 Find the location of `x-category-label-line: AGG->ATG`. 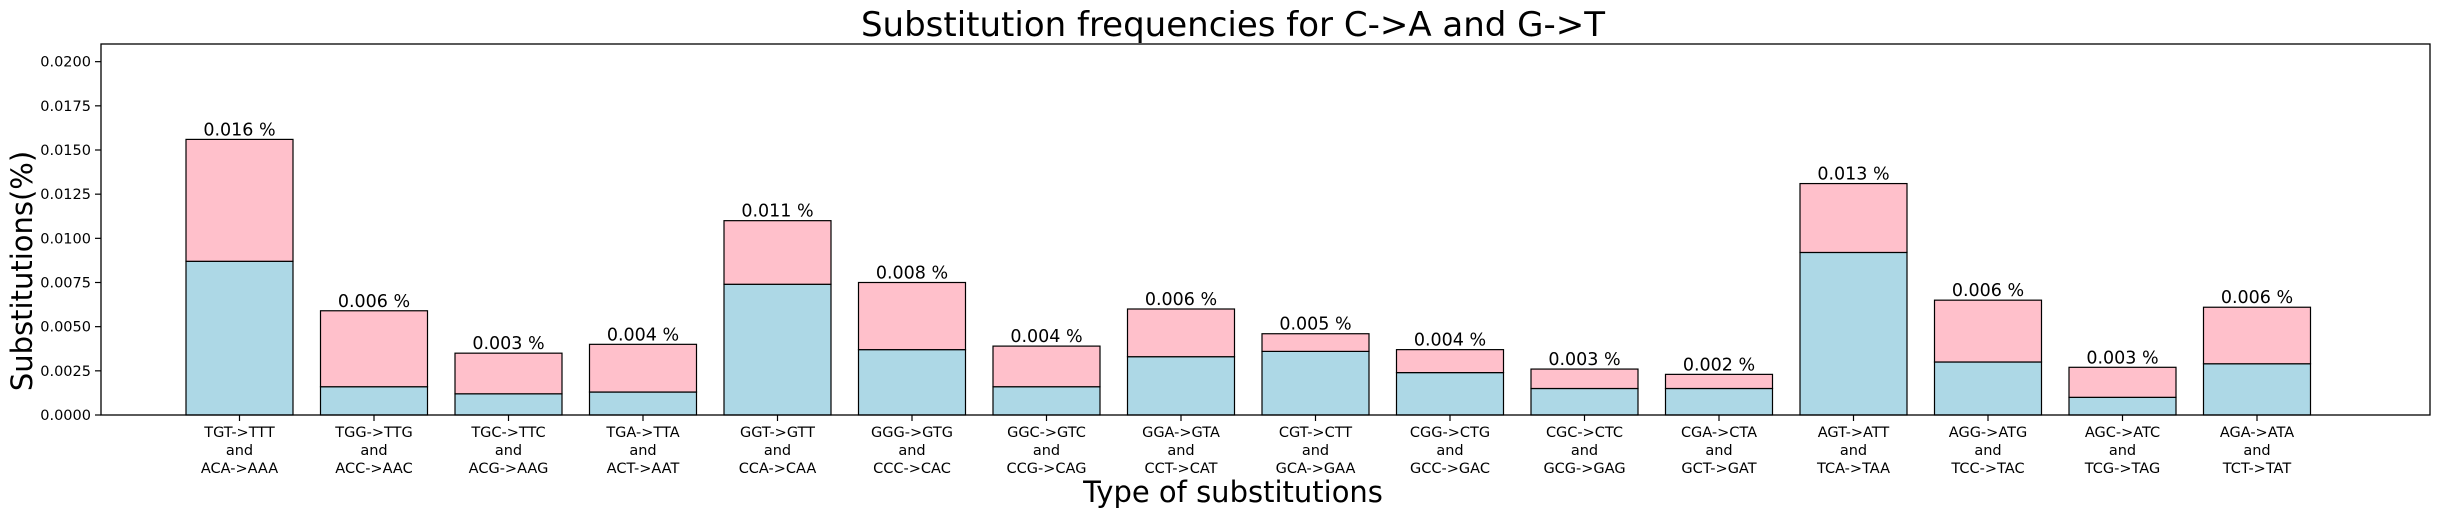

x-category-label-line: AGG->ATG is located at coordinates (1988, 433).